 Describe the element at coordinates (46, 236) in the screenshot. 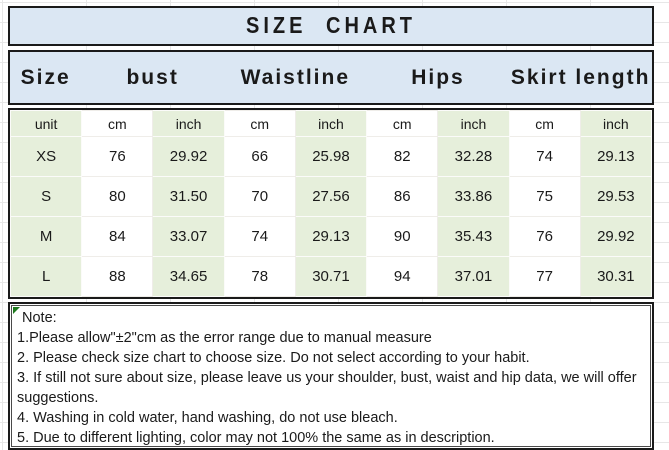

I see `size-cell: M` at that location.